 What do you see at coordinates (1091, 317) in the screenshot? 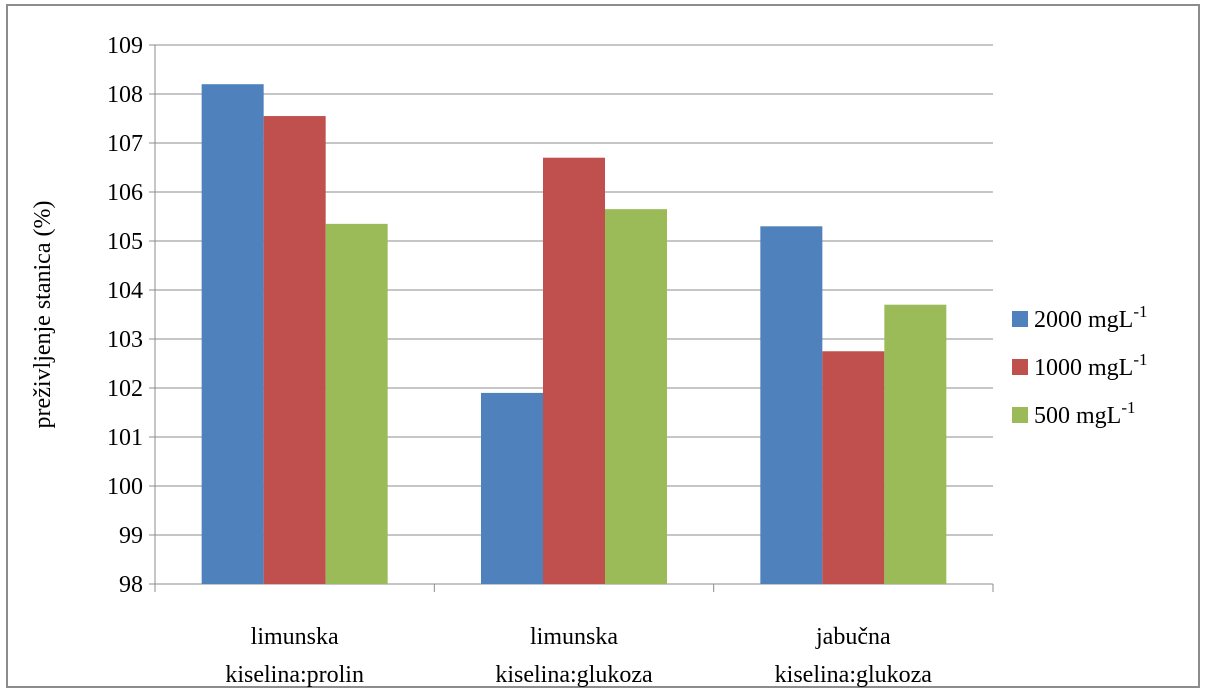
I see `legend-label: 2000 mgL-1` at bounding box center [1091, 317].